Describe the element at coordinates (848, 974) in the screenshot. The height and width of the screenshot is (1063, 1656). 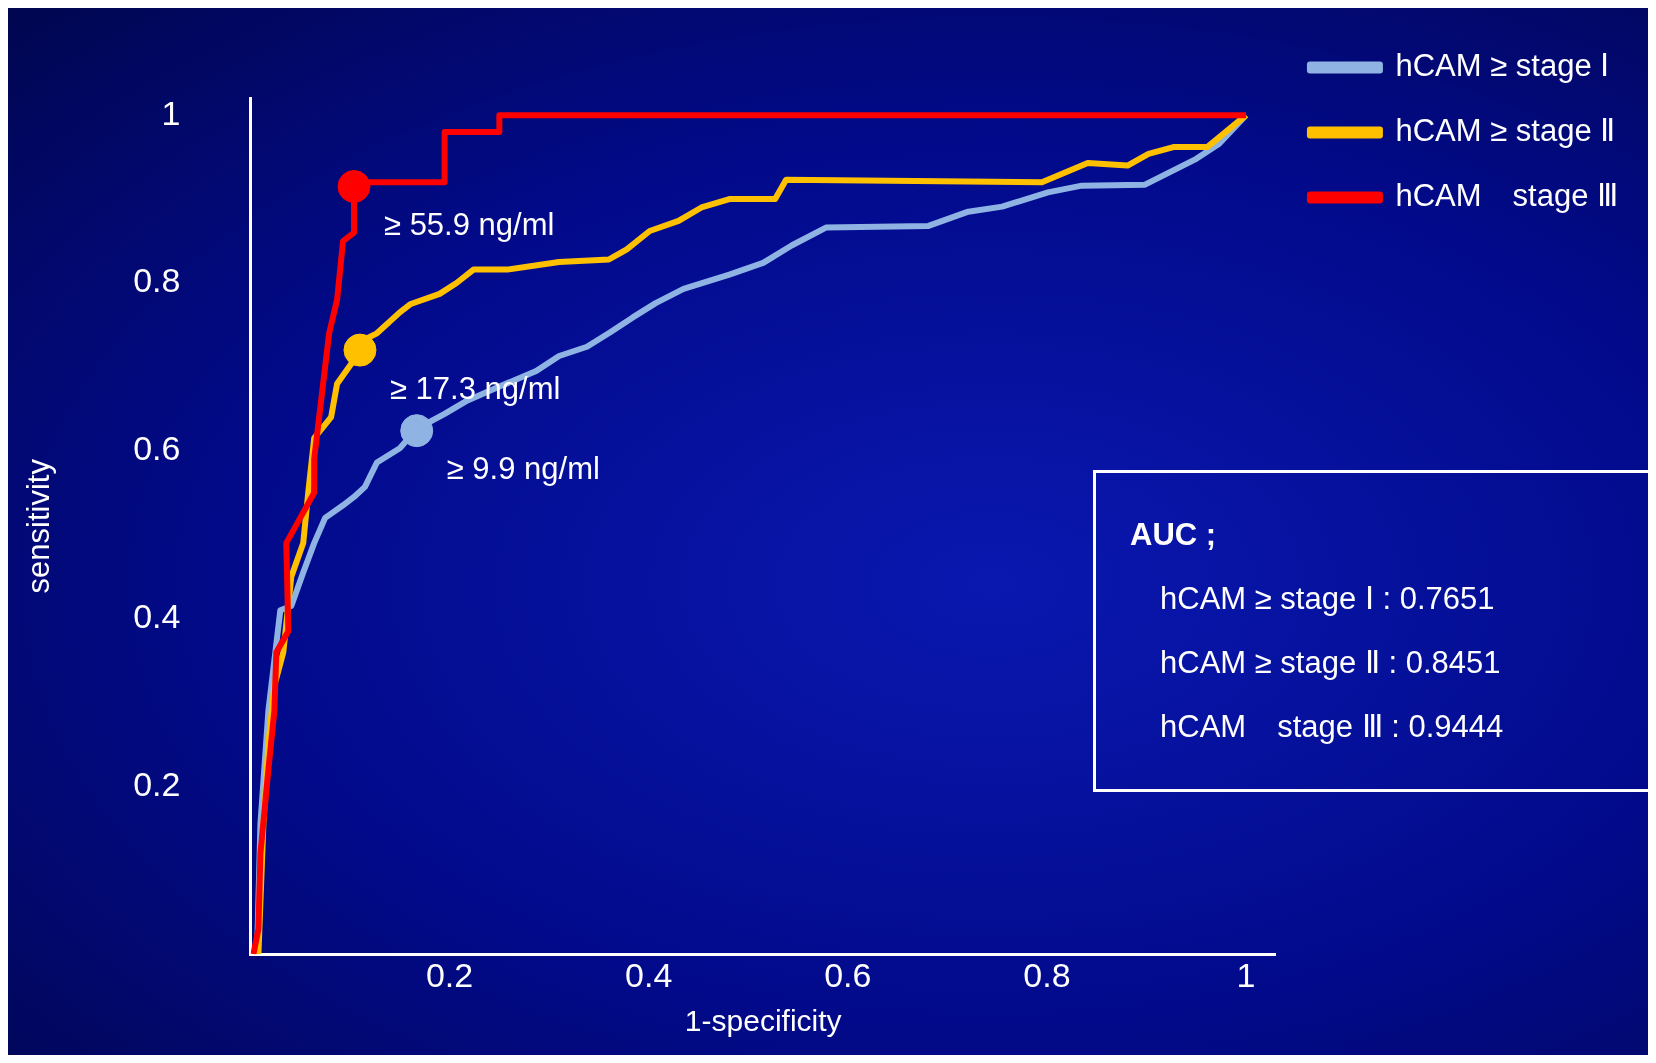
I see `x-tick-label: 0.6` at that location.